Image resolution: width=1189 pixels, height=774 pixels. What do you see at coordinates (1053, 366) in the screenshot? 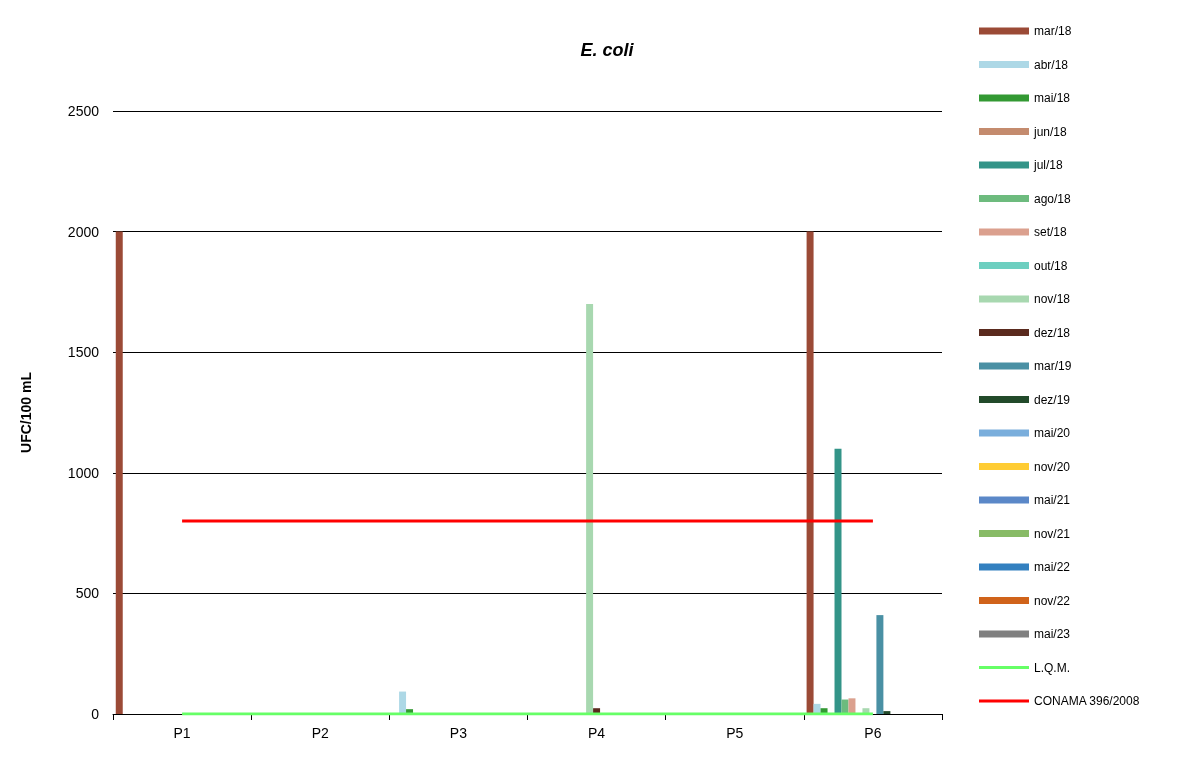
I see `legend-label: mar/19` at bounding box center [1053, 366].